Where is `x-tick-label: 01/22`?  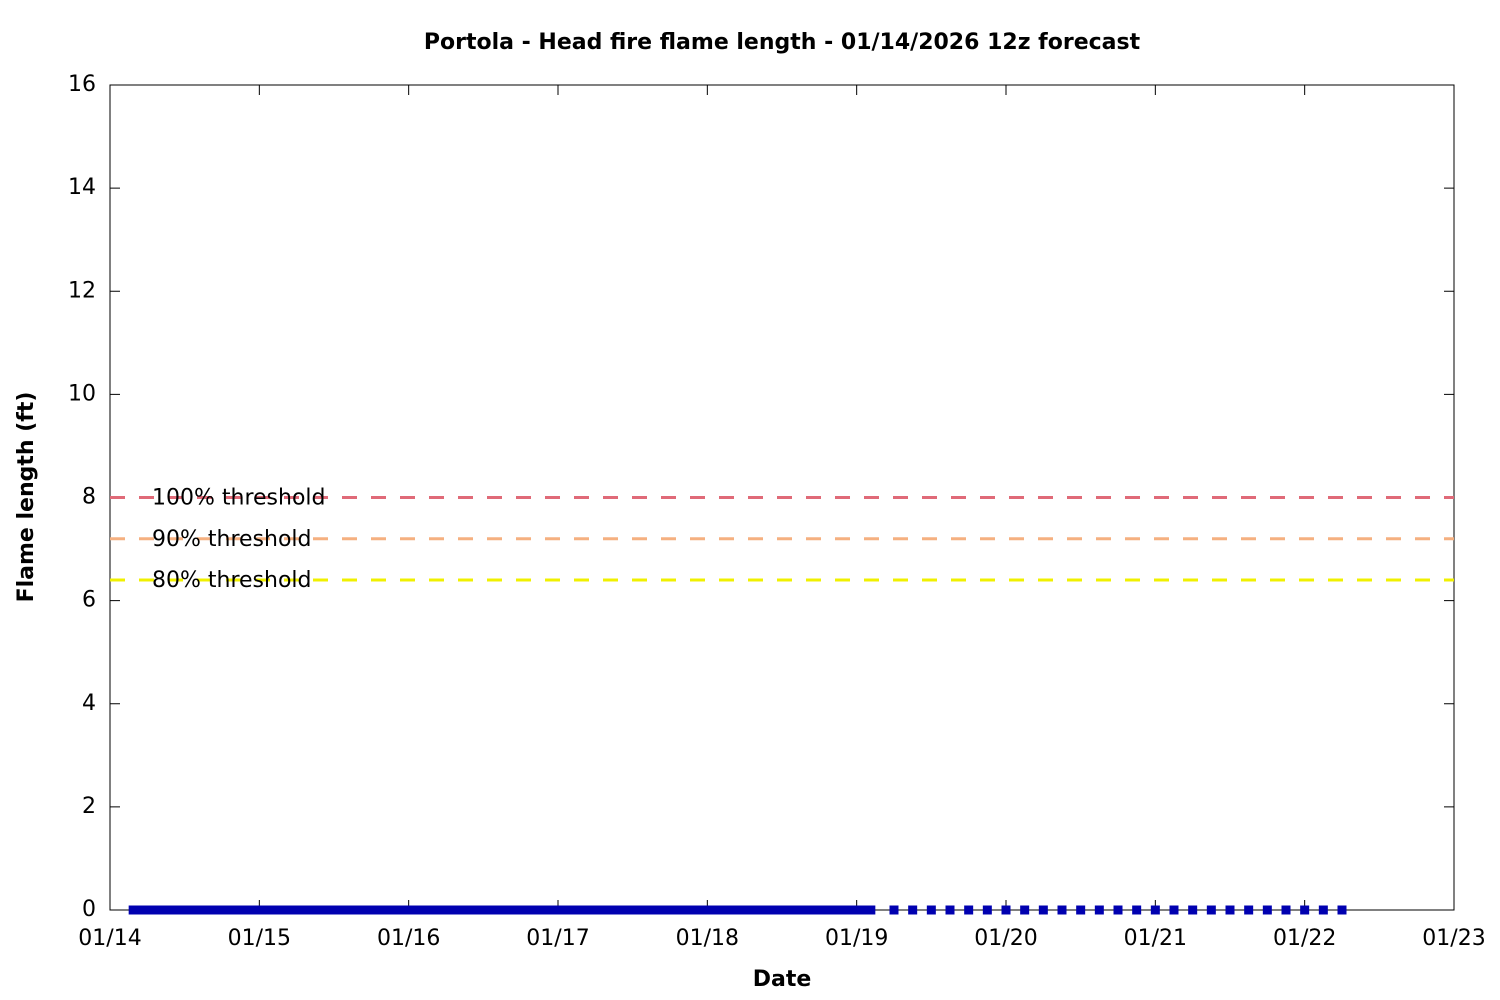 x-tick-label: 01/22 is located at coordinates (1304, 938).